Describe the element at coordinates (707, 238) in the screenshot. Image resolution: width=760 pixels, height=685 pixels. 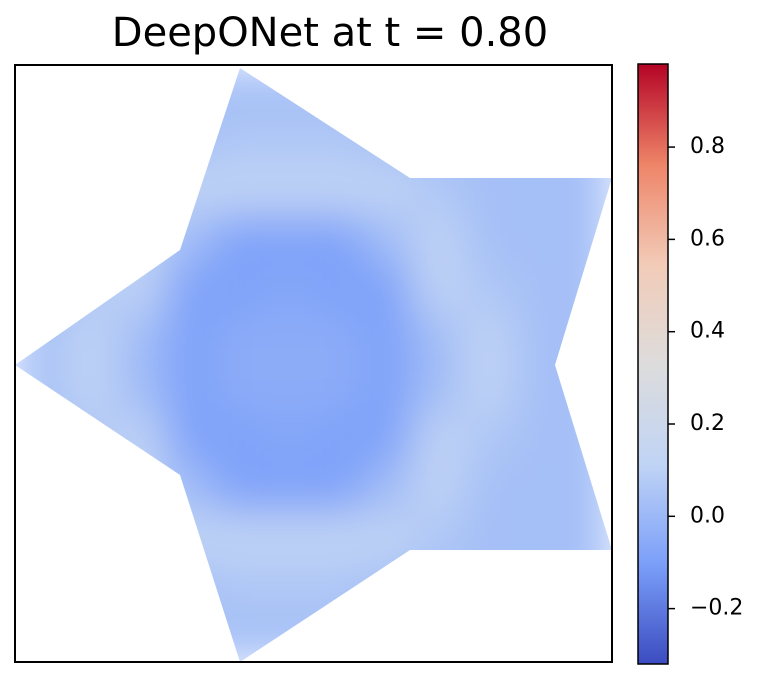
I see `colorbar-tick-label: 0.6` at that location.